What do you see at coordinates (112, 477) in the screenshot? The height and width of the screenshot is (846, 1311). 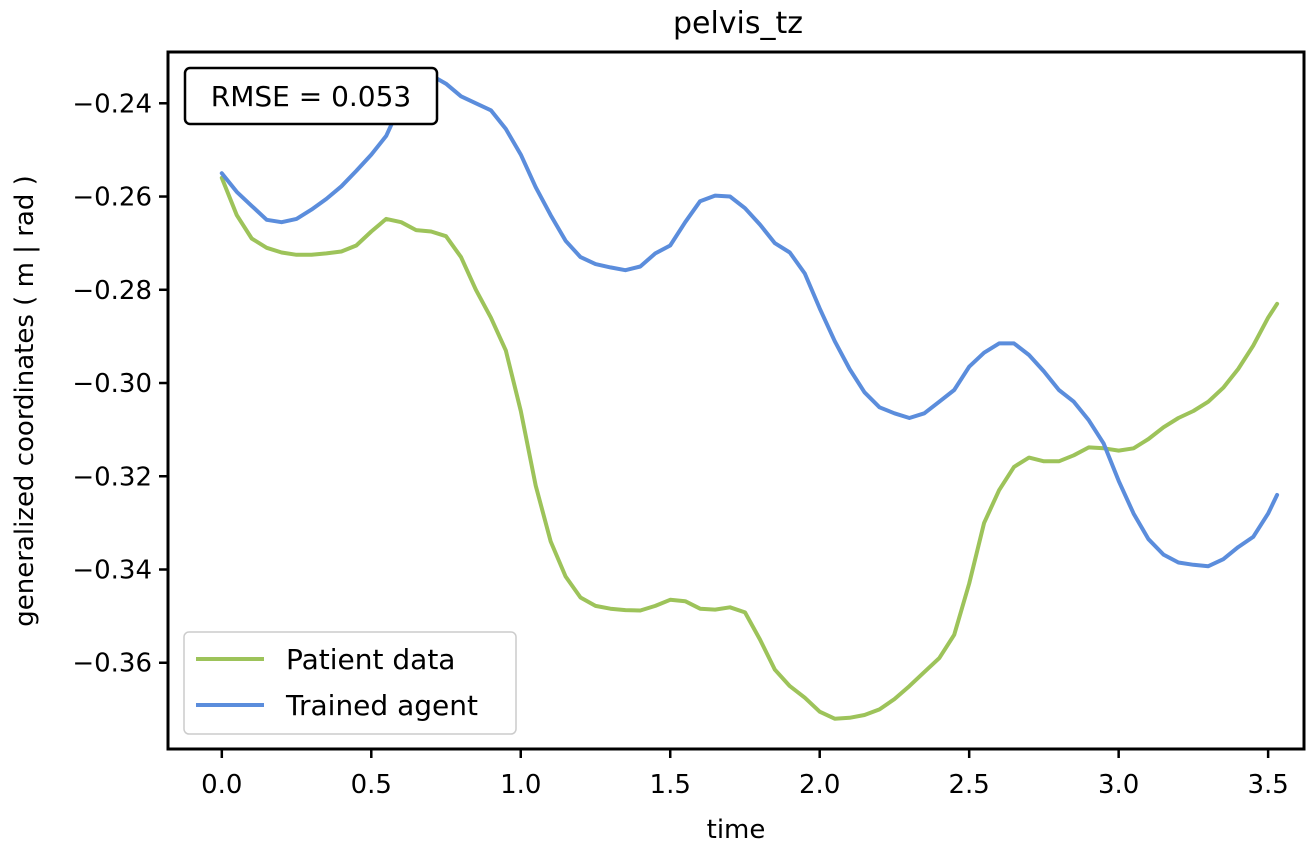 I see `y-tick-label: −0.32` at bounding box center [112, 477].